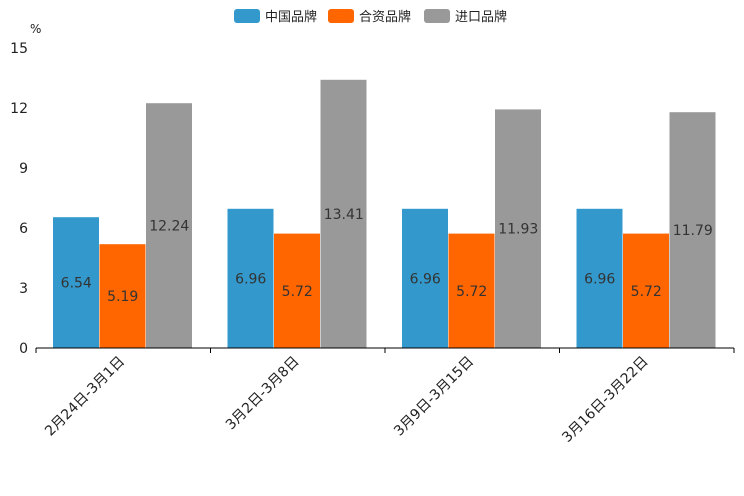 Image resolution: width=744 pixels, height=496 pixels. I want to click on y-tick-label: 15, so click(19, 49).